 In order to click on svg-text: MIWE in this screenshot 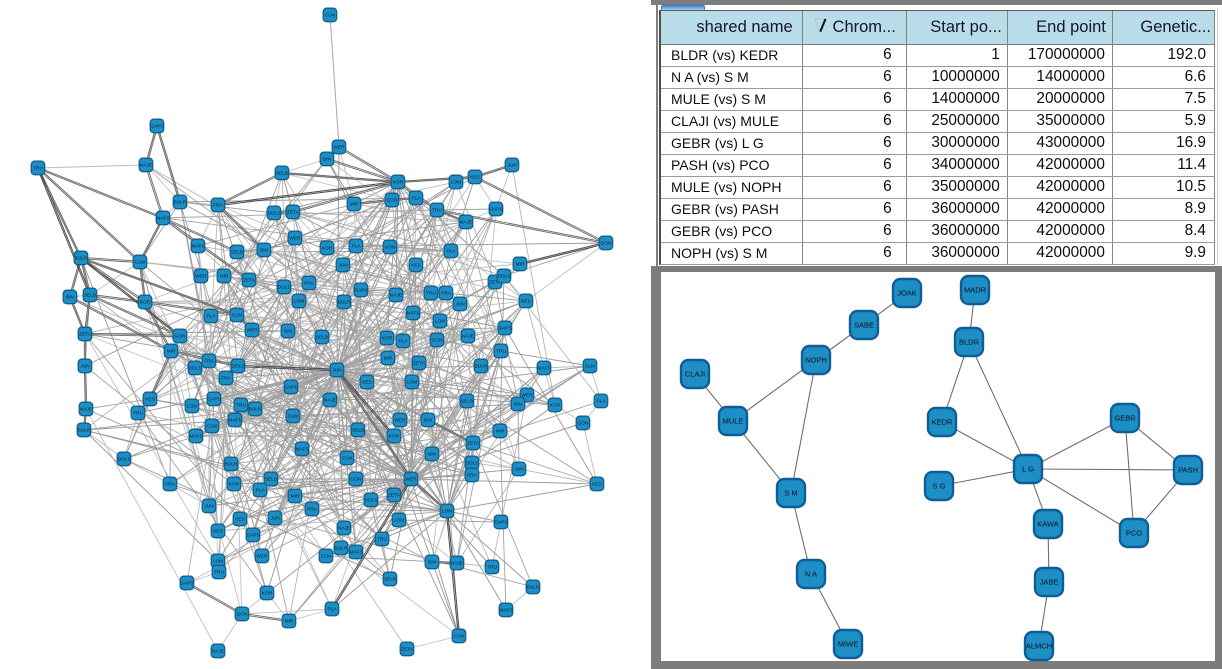, I will do `click(848, 644)`.